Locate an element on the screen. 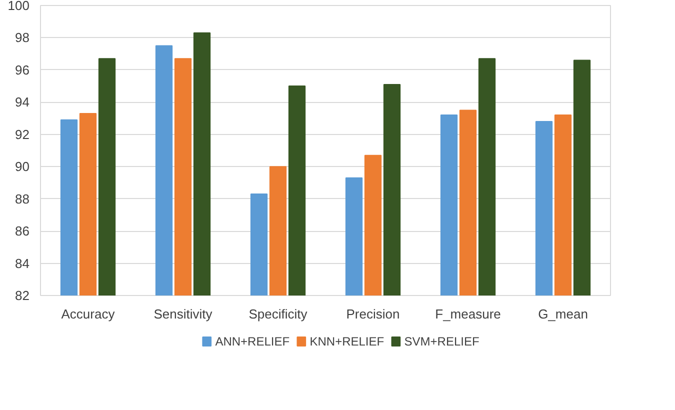 The width and height of the screenshot is (675, 410). x-tick-label: F_measure is located at coordinates (468, 314).